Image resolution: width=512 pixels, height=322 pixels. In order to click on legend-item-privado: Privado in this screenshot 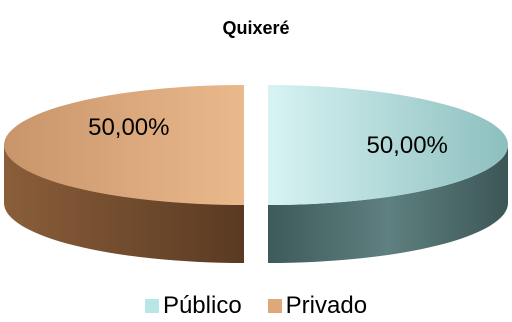, I will do `click(317, 306)`.